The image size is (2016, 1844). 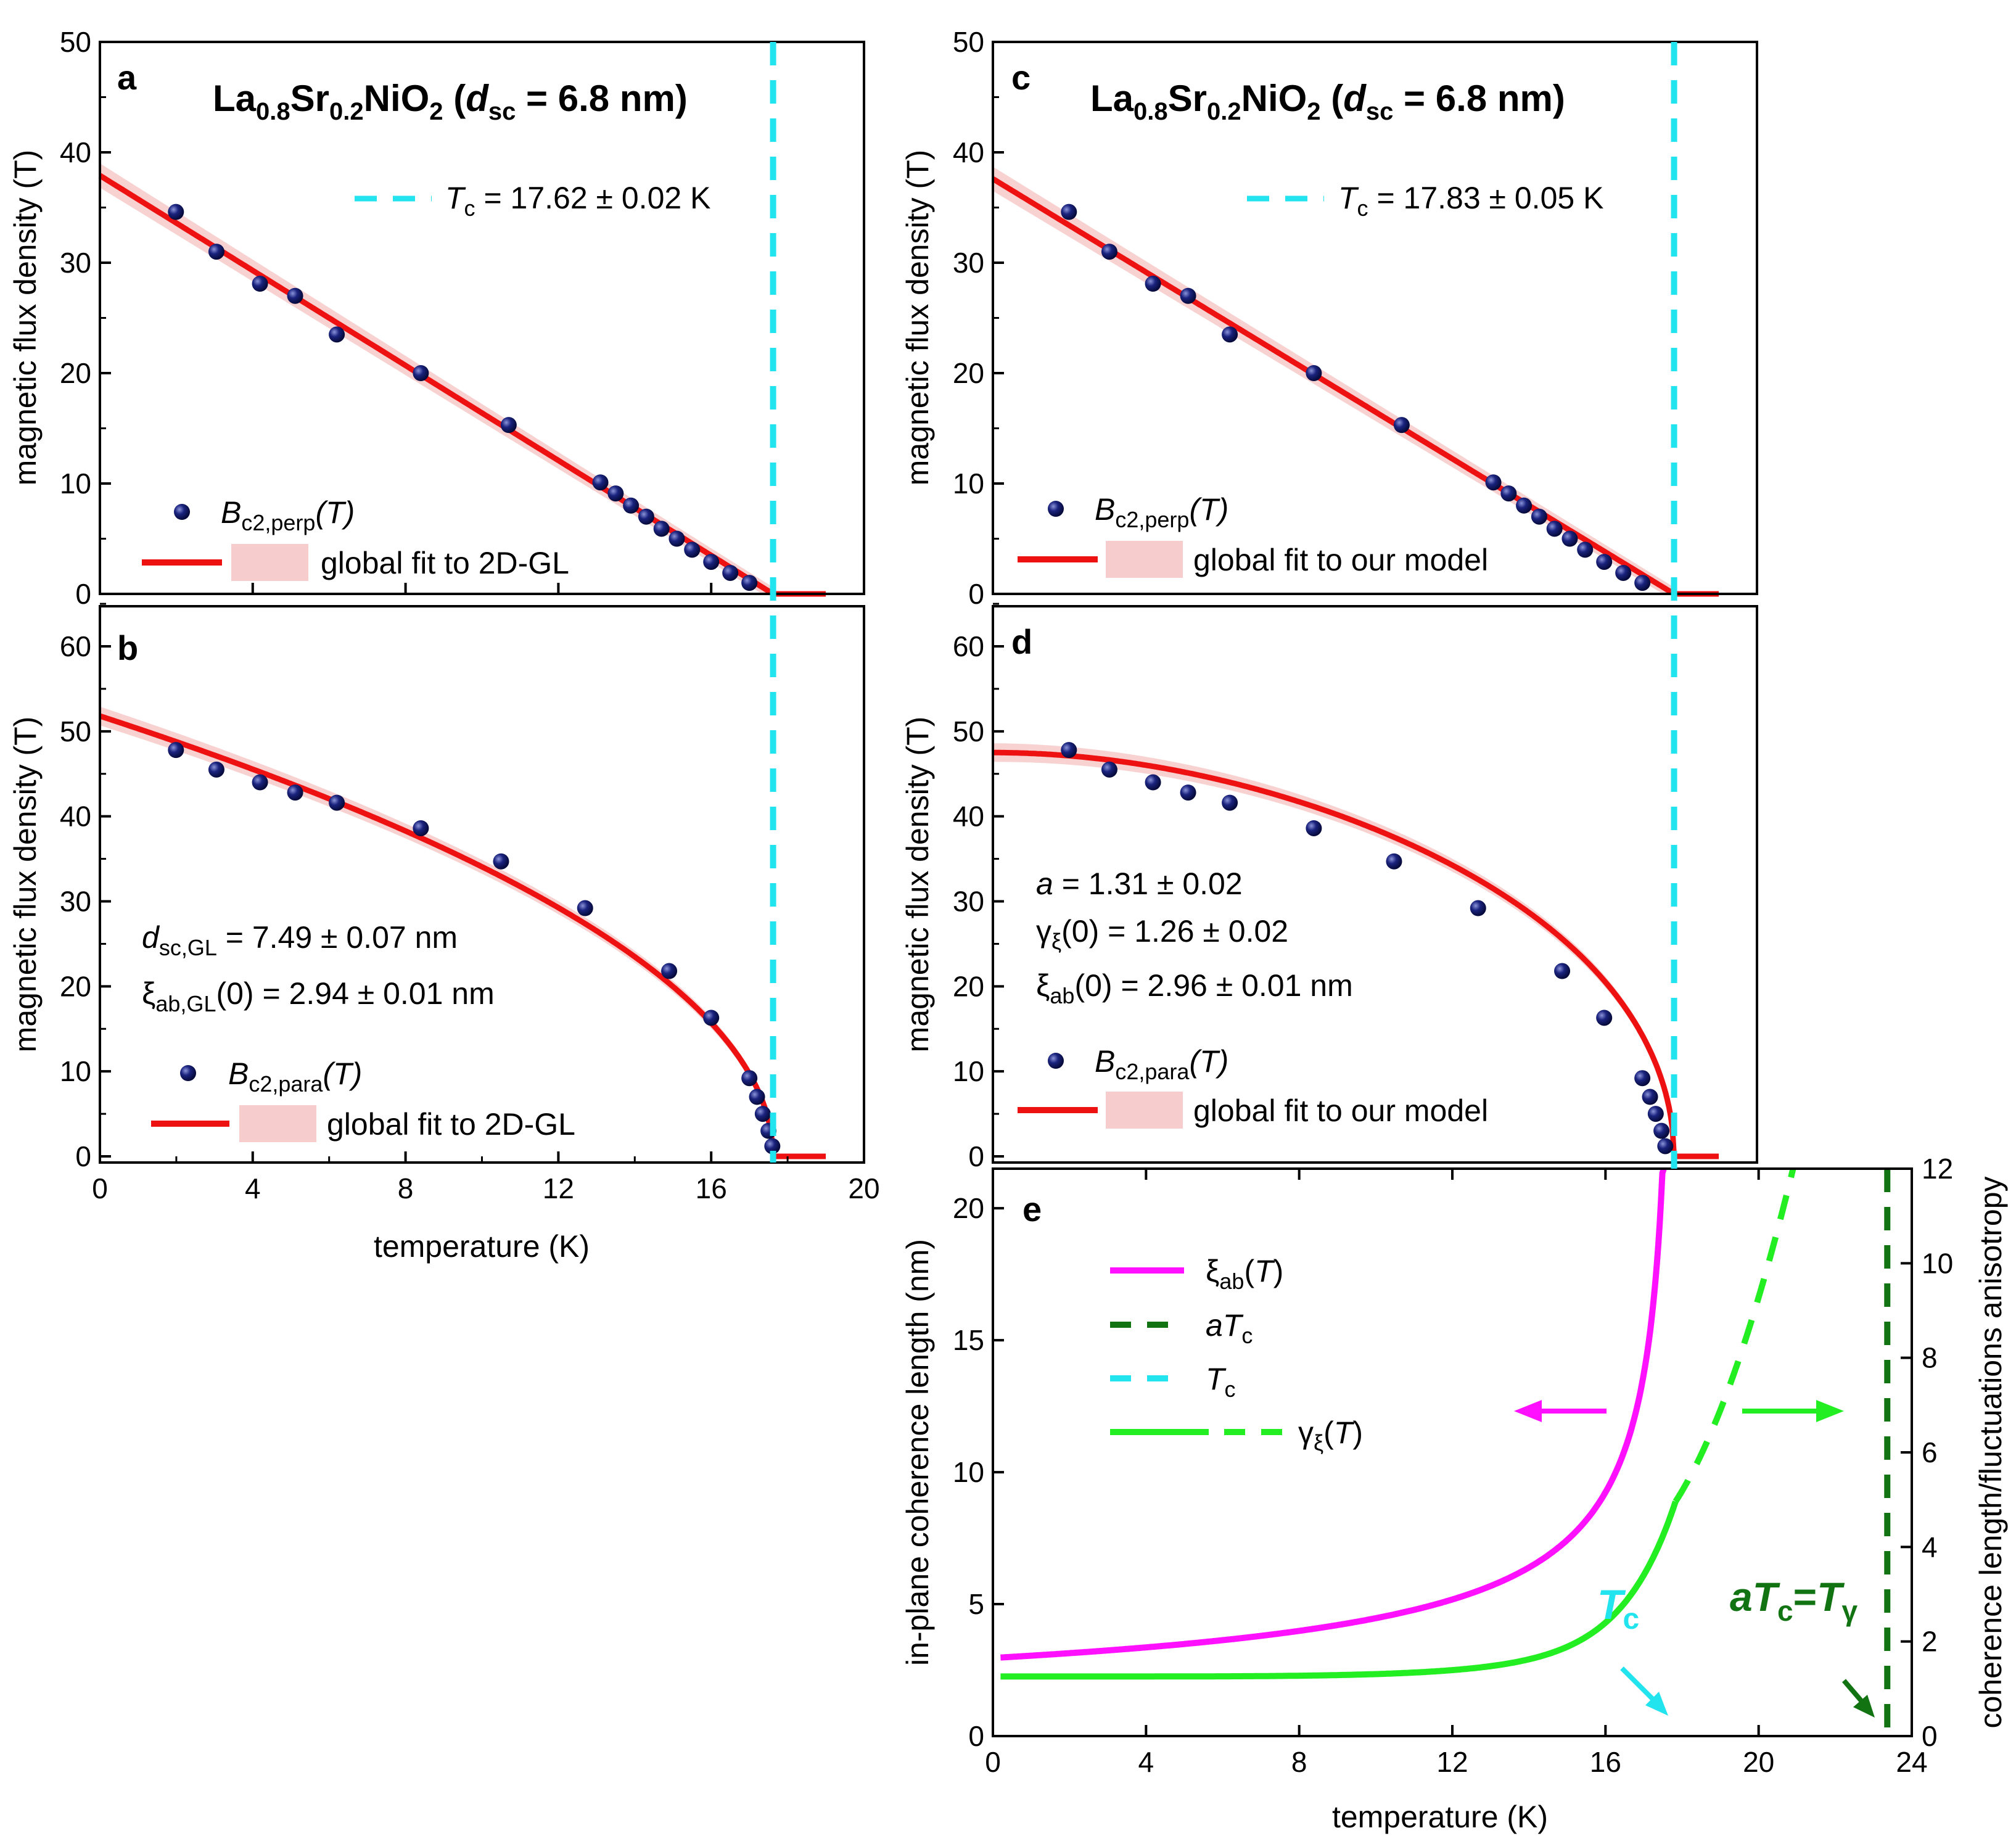 What do you see at coordinates (1021, 641) in the screenshot?
I see `panel-d-letter: d` at bounding box center [1021, 641].